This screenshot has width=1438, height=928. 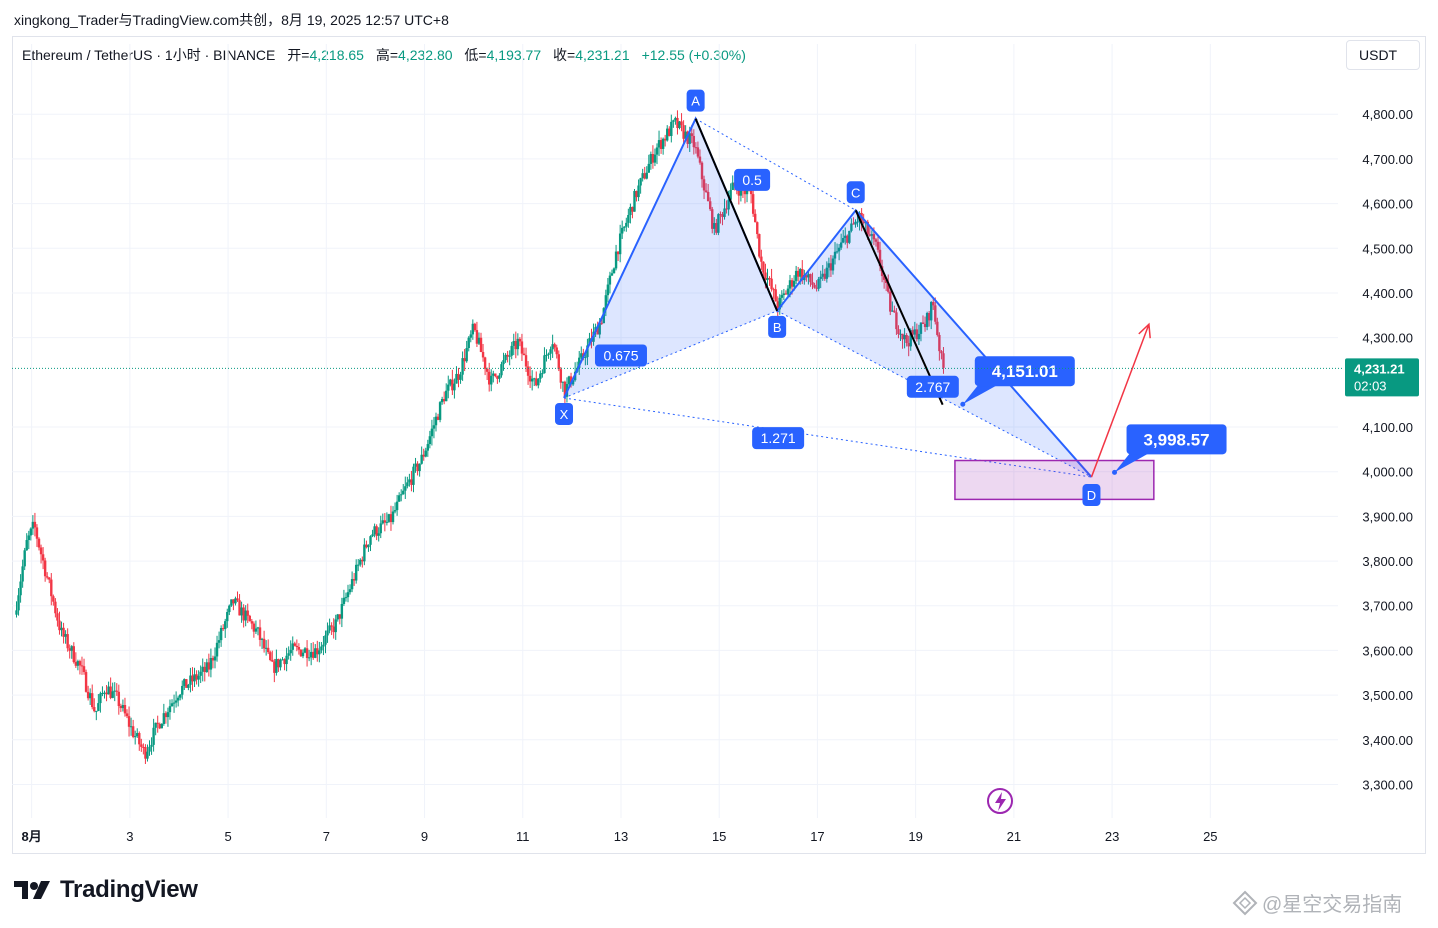 What do you see at coordinates (1387, 561) in the screenshot?
I see `y-tick-label: 3,800.00` at bounding box center [1387, 561].